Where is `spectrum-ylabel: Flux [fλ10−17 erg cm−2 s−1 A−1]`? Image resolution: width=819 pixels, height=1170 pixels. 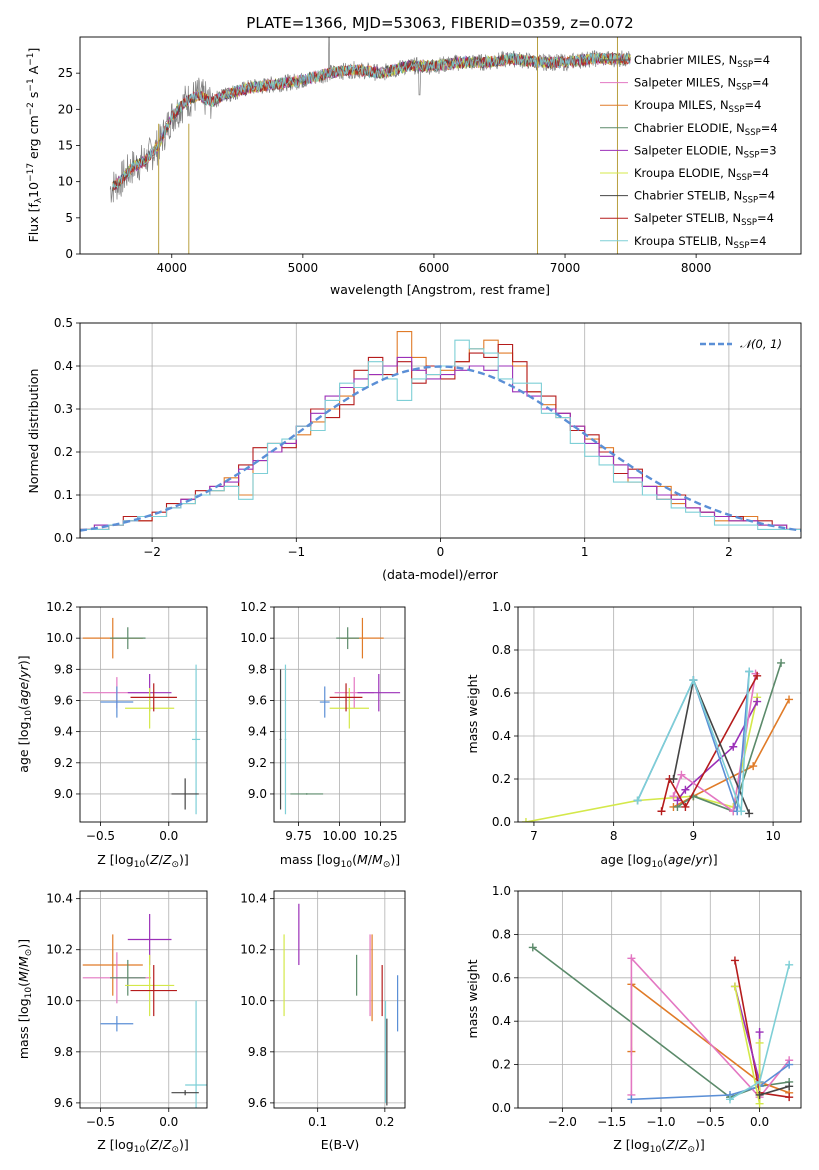
spectrum-ylabel: Flux [fλ10−17 erg cm−2 s−1 A−1] is located at coordinates (35, 145).